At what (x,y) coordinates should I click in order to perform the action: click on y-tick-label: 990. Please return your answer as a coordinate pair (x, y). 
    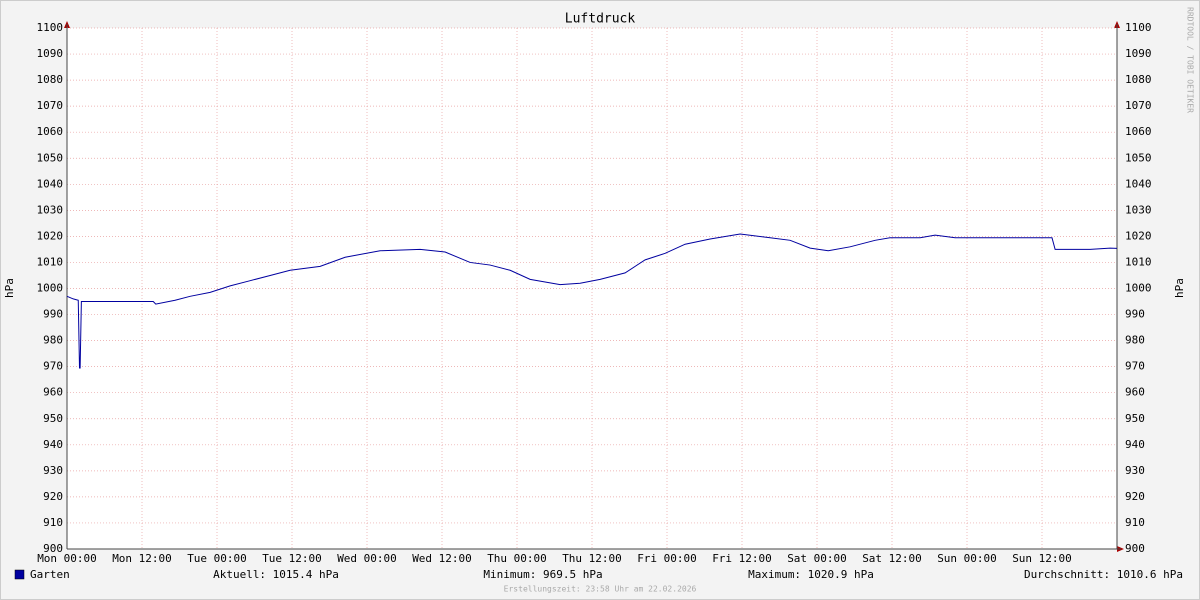
    Looking at the image, I should click on (53, 314).